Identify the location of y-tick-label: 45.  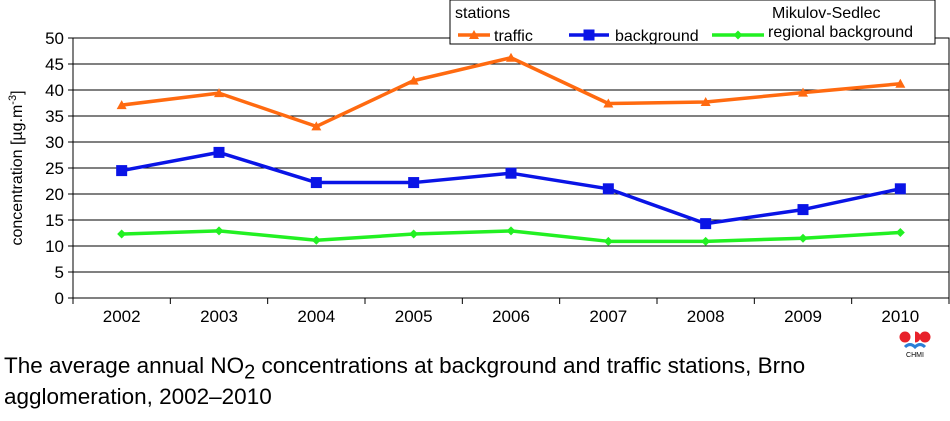
(54, 64).